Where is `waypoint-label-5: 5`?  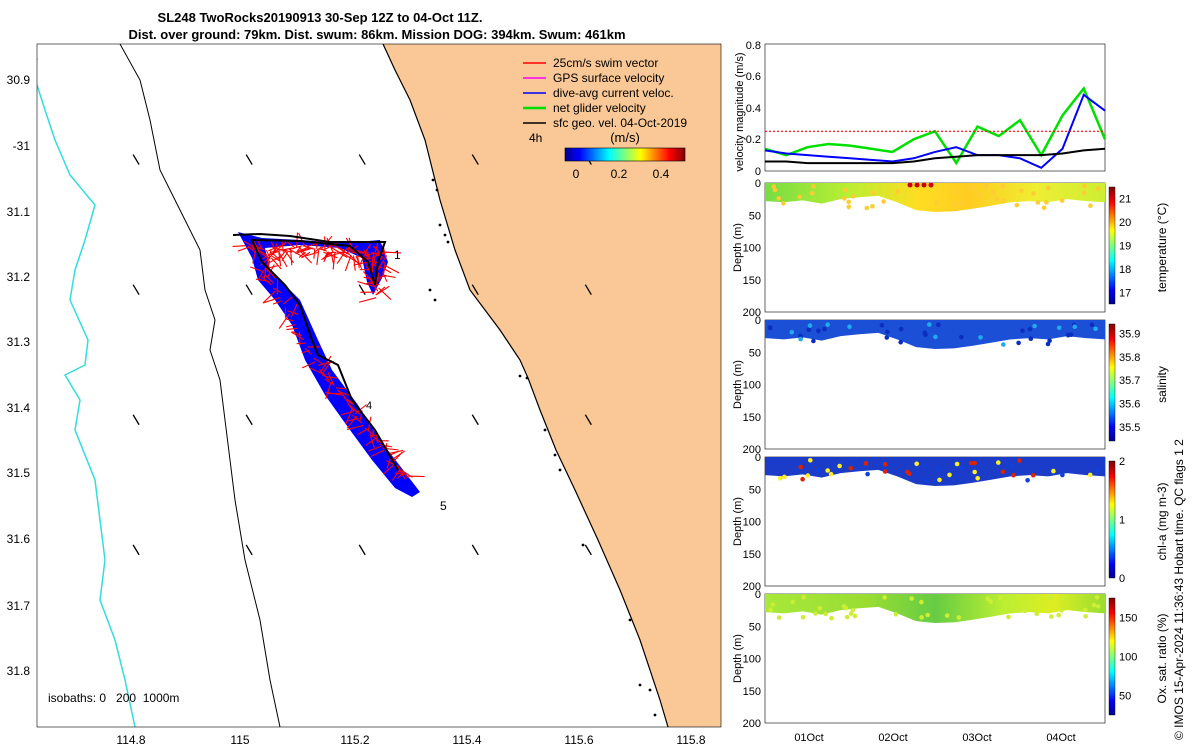 waypoint-label-5: 5 is located at coordinates (443, 506).